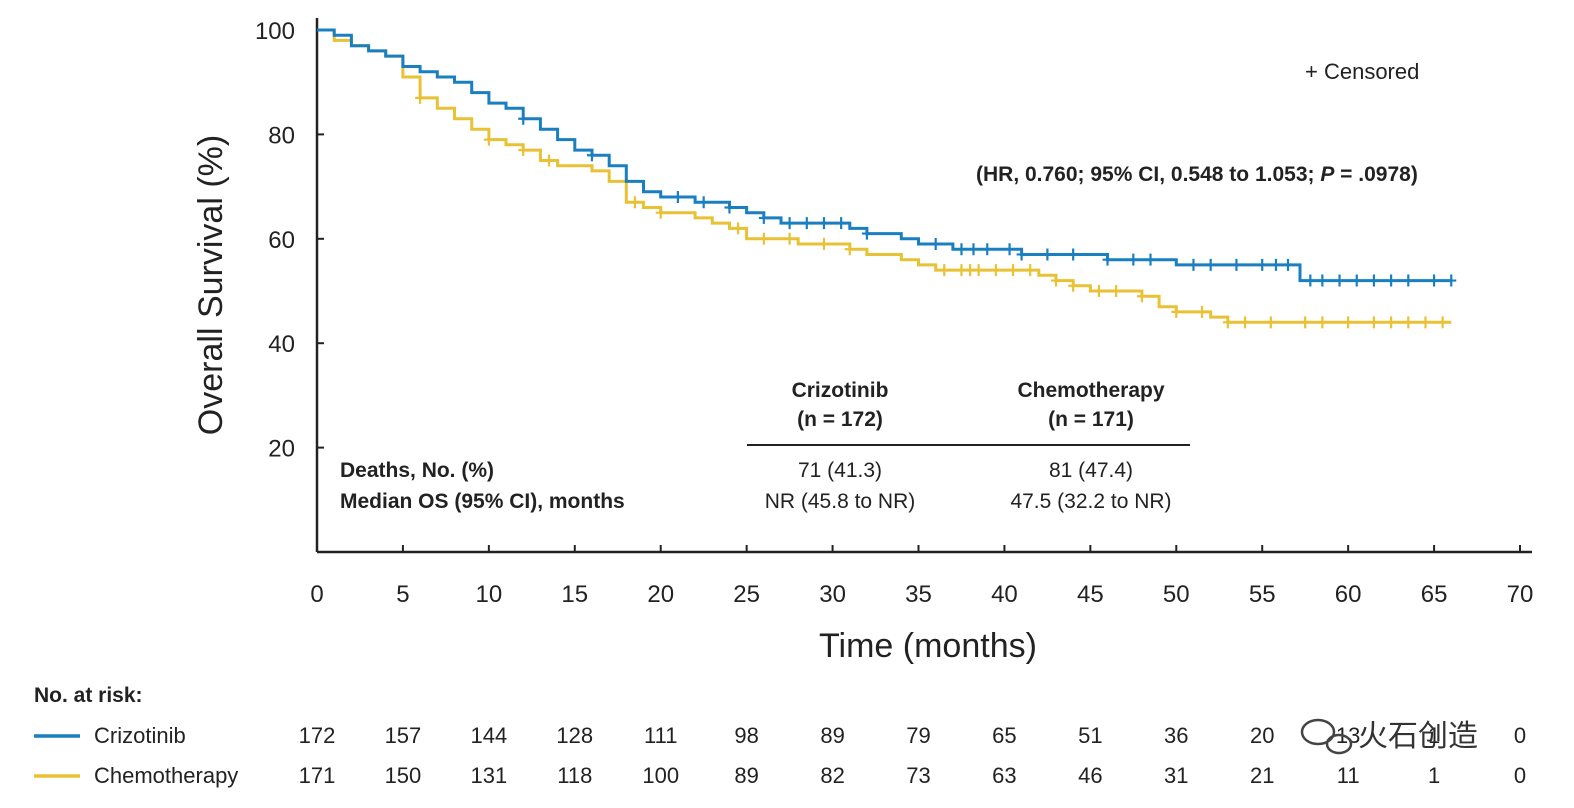 The width and height of the screenshot is (1574, 808). What do you see at coordinates (660, 594) in the screenshot?
I see `x-tick-label: 20` at bounding box center [660, 594].